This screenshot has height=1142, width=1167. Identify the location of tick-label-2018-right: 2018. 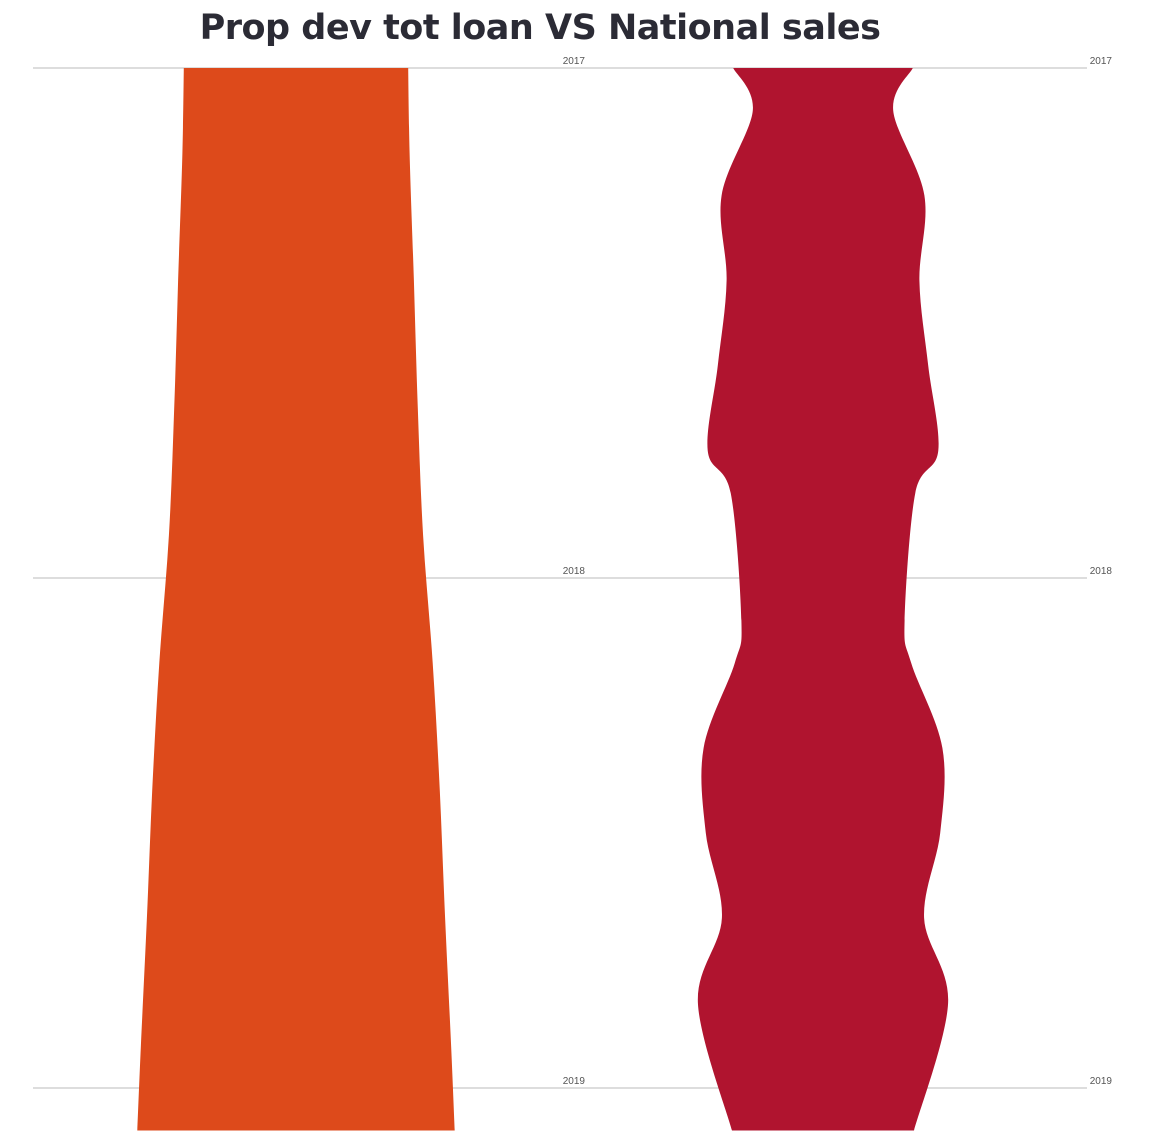
(1101, 571).